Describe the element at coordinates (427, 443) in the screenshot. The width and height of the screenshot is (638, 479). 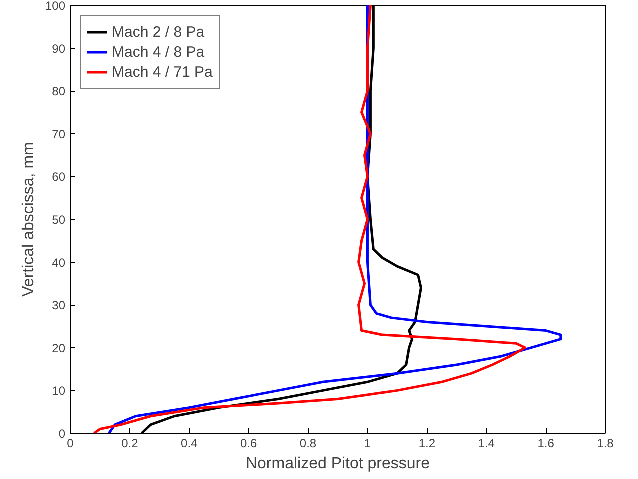
I see `x-tick-label: 1.2` at that location.